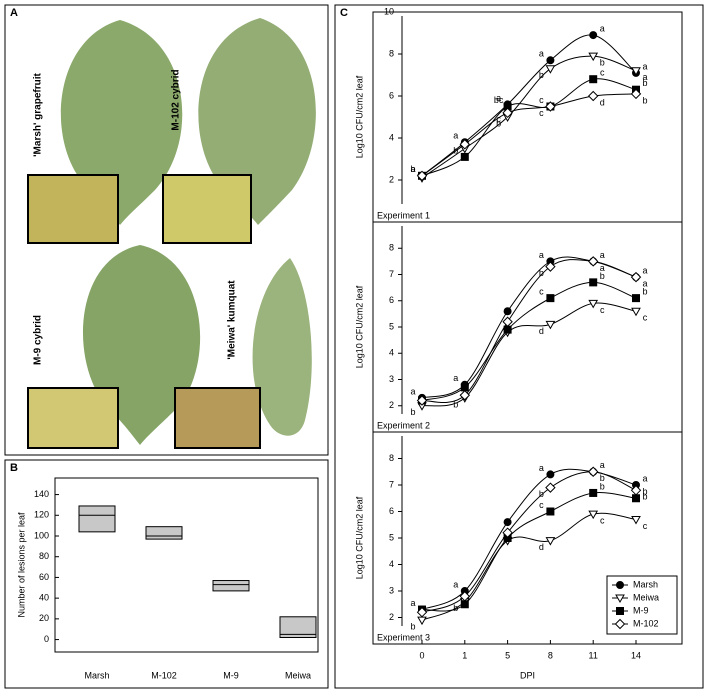 This screenshot has height=697, width=708. What do you see at coordinates (391, 537) in the screenshot?
I see `y-tick-label: 5` at bounding box center [391, 537].